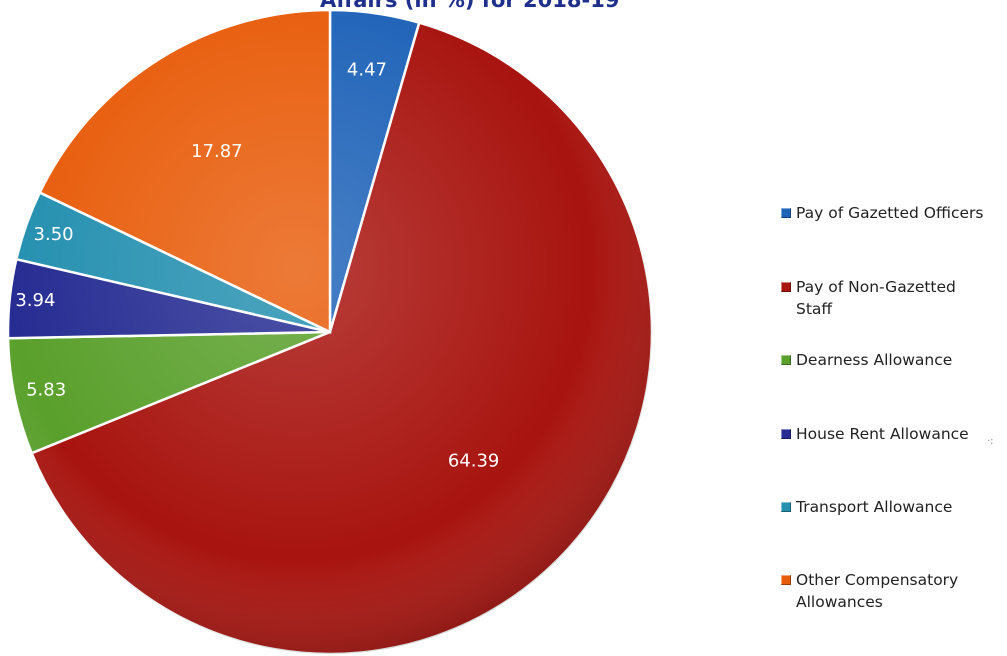 The image size is (1007, 656). Describe the element at coordinates (54, 234) in the screenshot. I see `pie-data-label: 3.50` at that location.